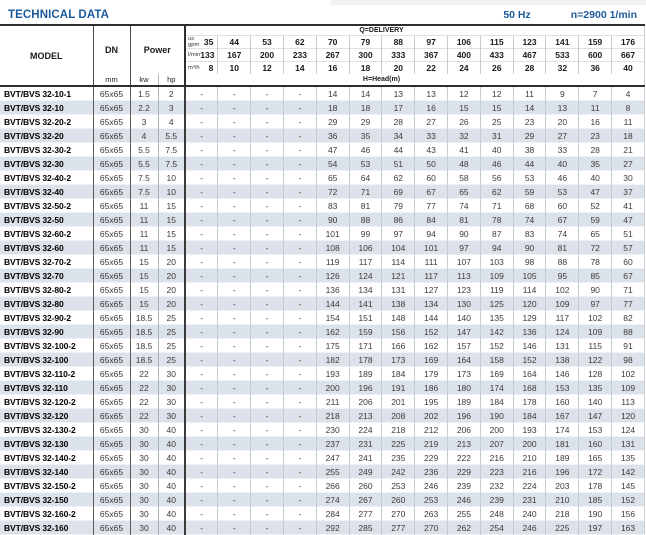  Describe the element at coordinates (234, 55) in the screenshot. I see `delivery-value: 167` at that location.